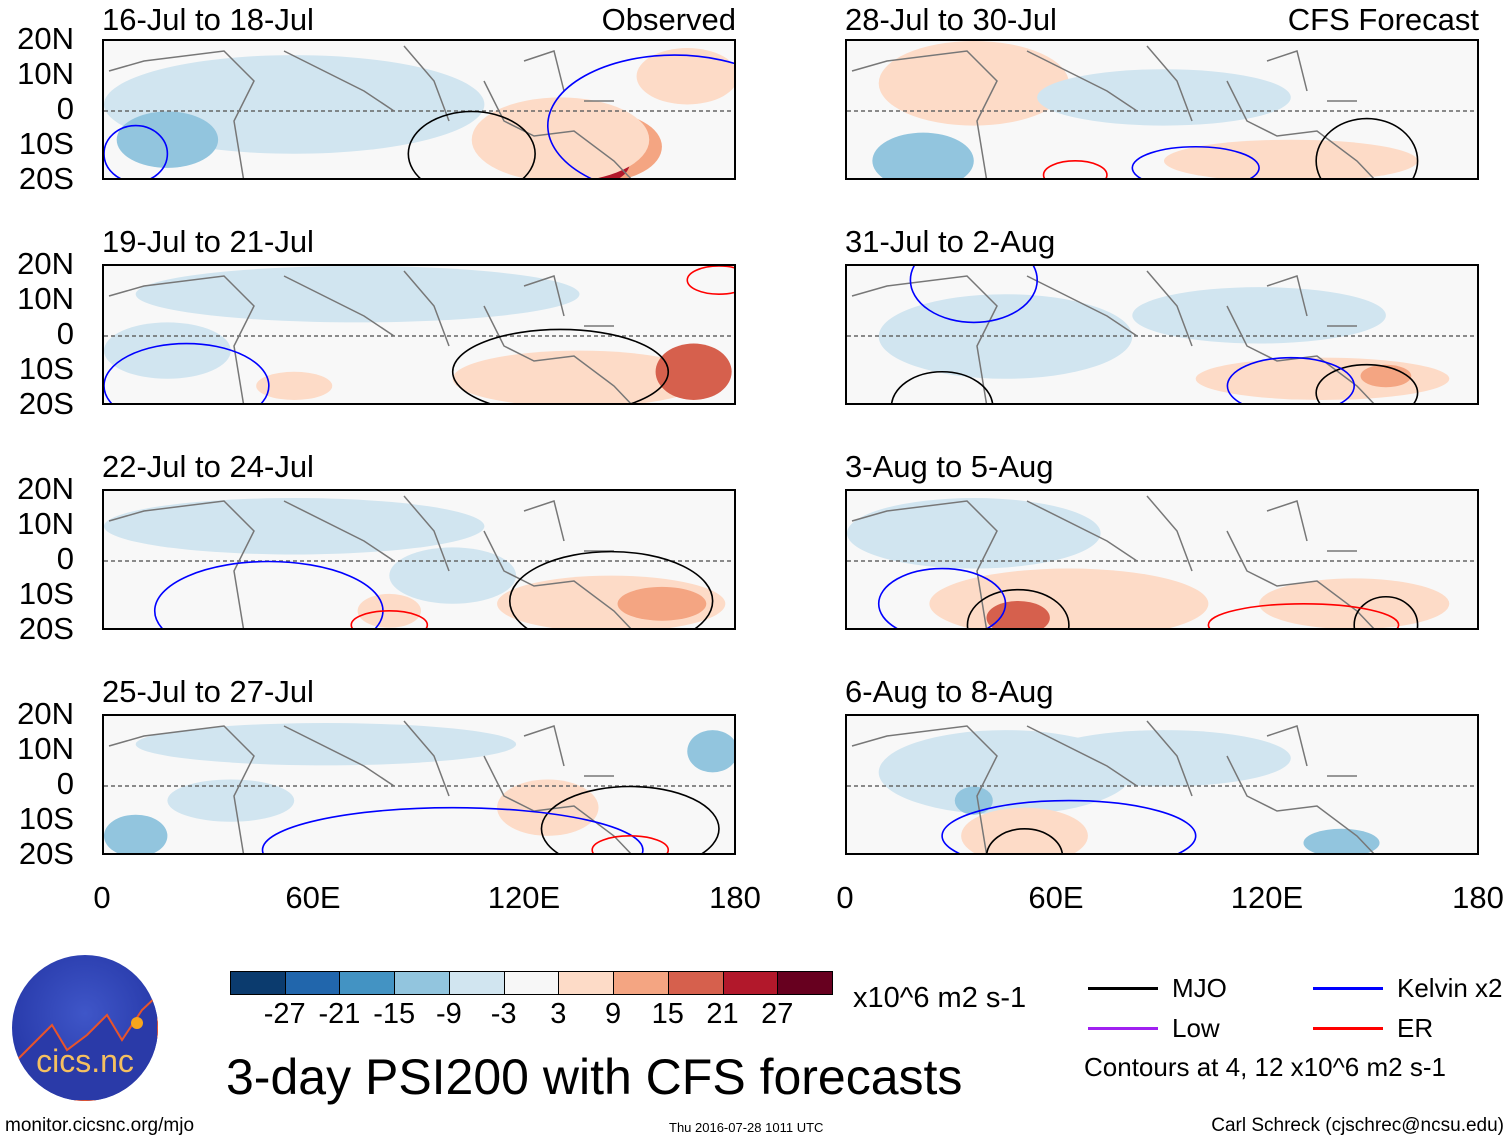 The height and width of the screenshot is (1142, 1510). Describe the element at coordinates (85, 1028) in the screenshot. I see `logo: cics.nc` at that location.